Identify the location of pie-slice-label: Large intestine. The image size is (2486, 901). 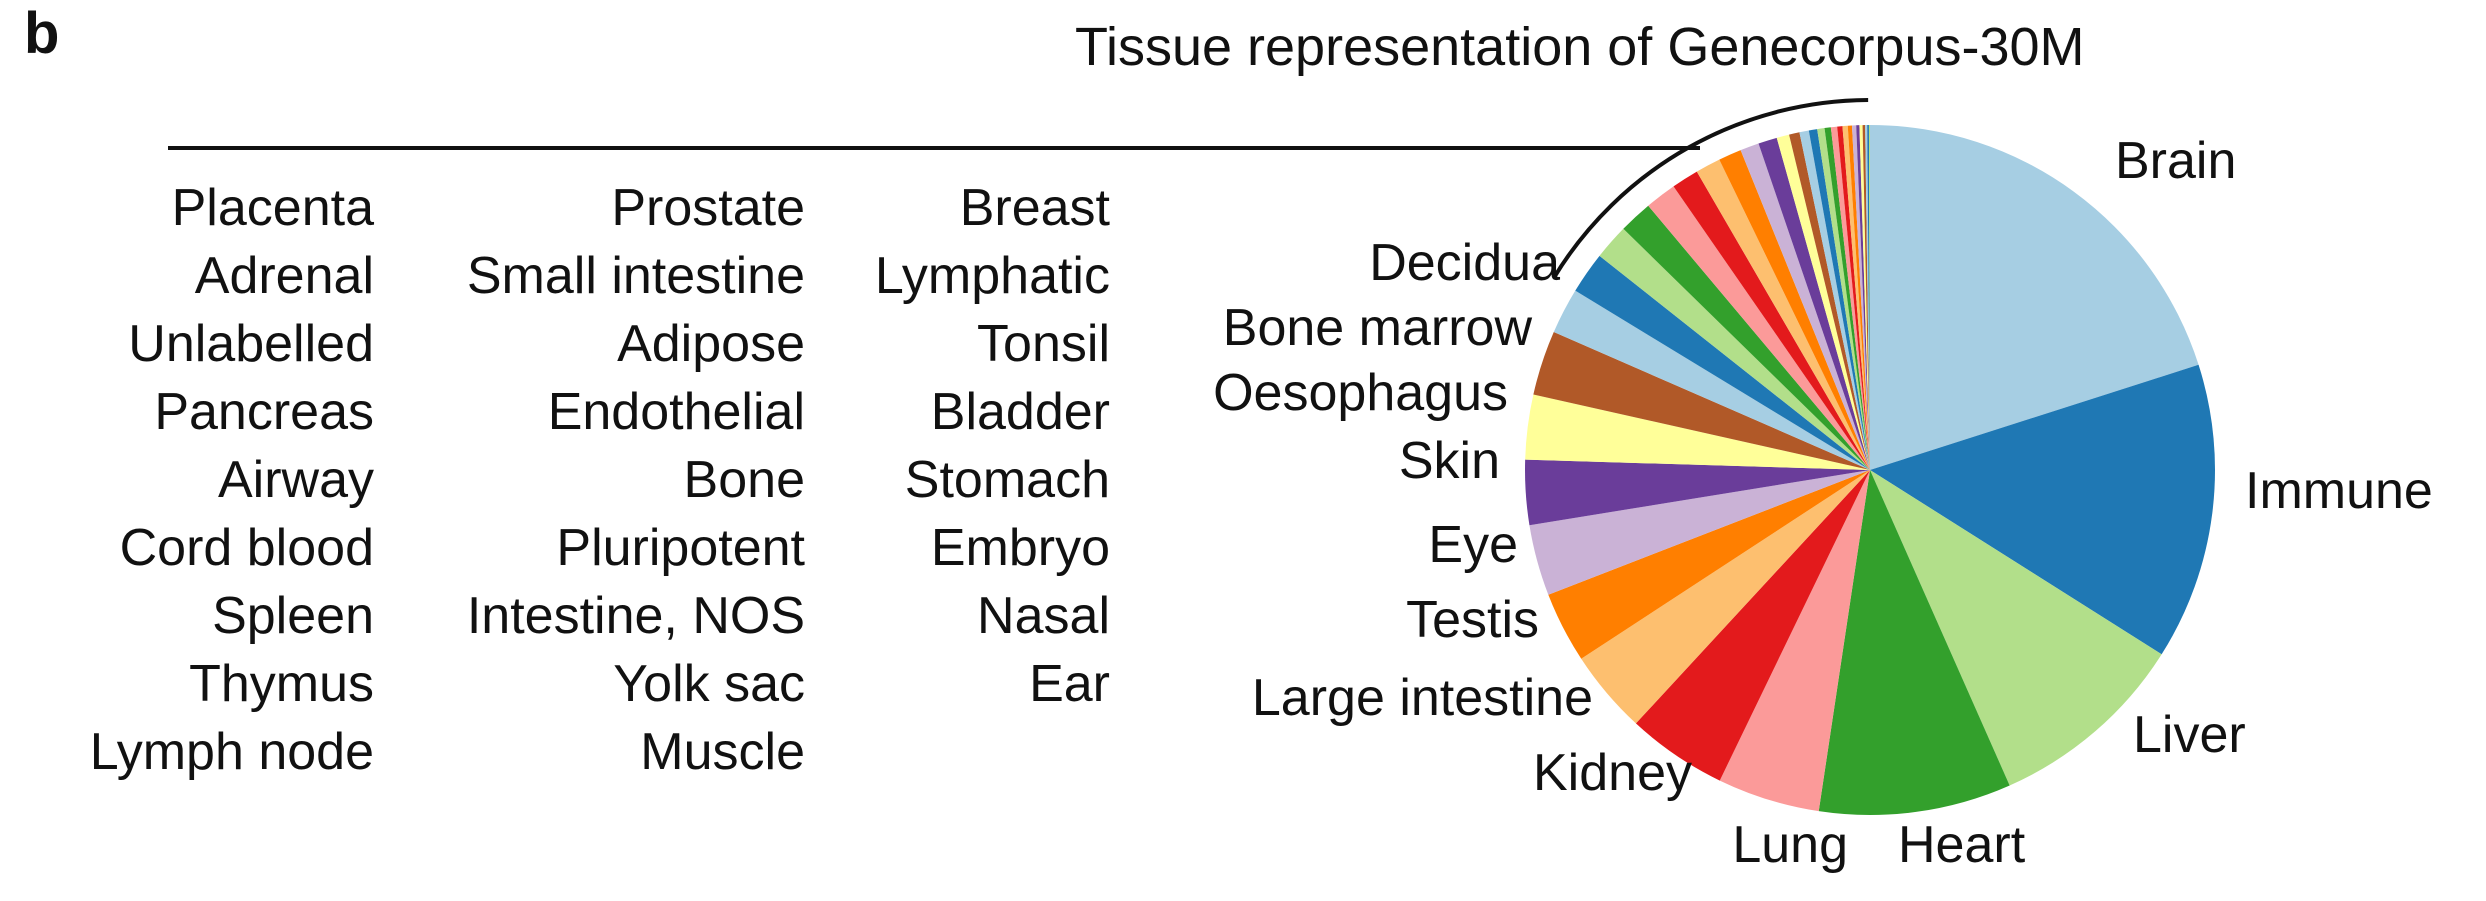
(1422, 698).